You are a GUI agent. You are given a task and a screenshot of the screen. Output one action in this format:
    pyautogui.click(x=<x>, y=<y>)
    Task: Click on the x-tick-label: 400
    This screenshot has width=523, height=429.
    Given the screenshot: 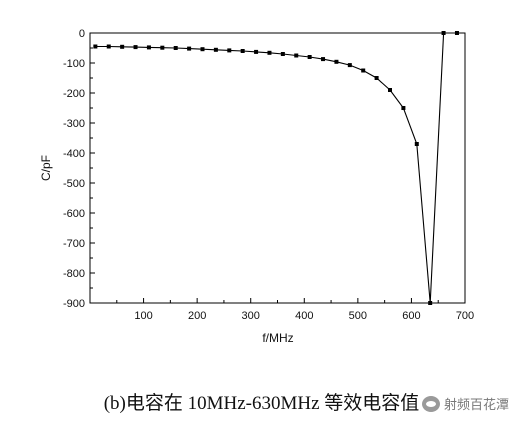 What is the action you would take?
    pyautogui.click(x=304, y=316)
    